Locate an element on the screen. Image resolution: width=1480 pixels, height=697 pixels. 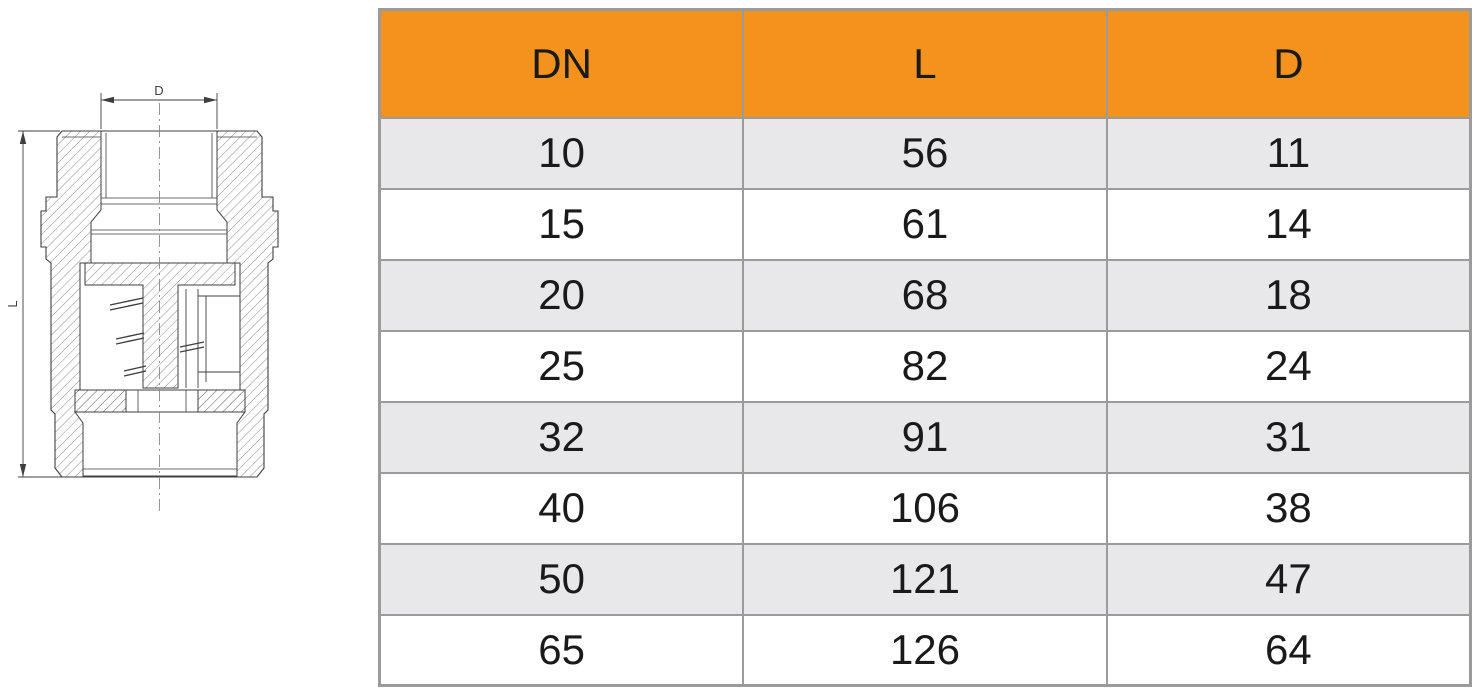
table-cell: 24 is located at coordinates (1288, 366).